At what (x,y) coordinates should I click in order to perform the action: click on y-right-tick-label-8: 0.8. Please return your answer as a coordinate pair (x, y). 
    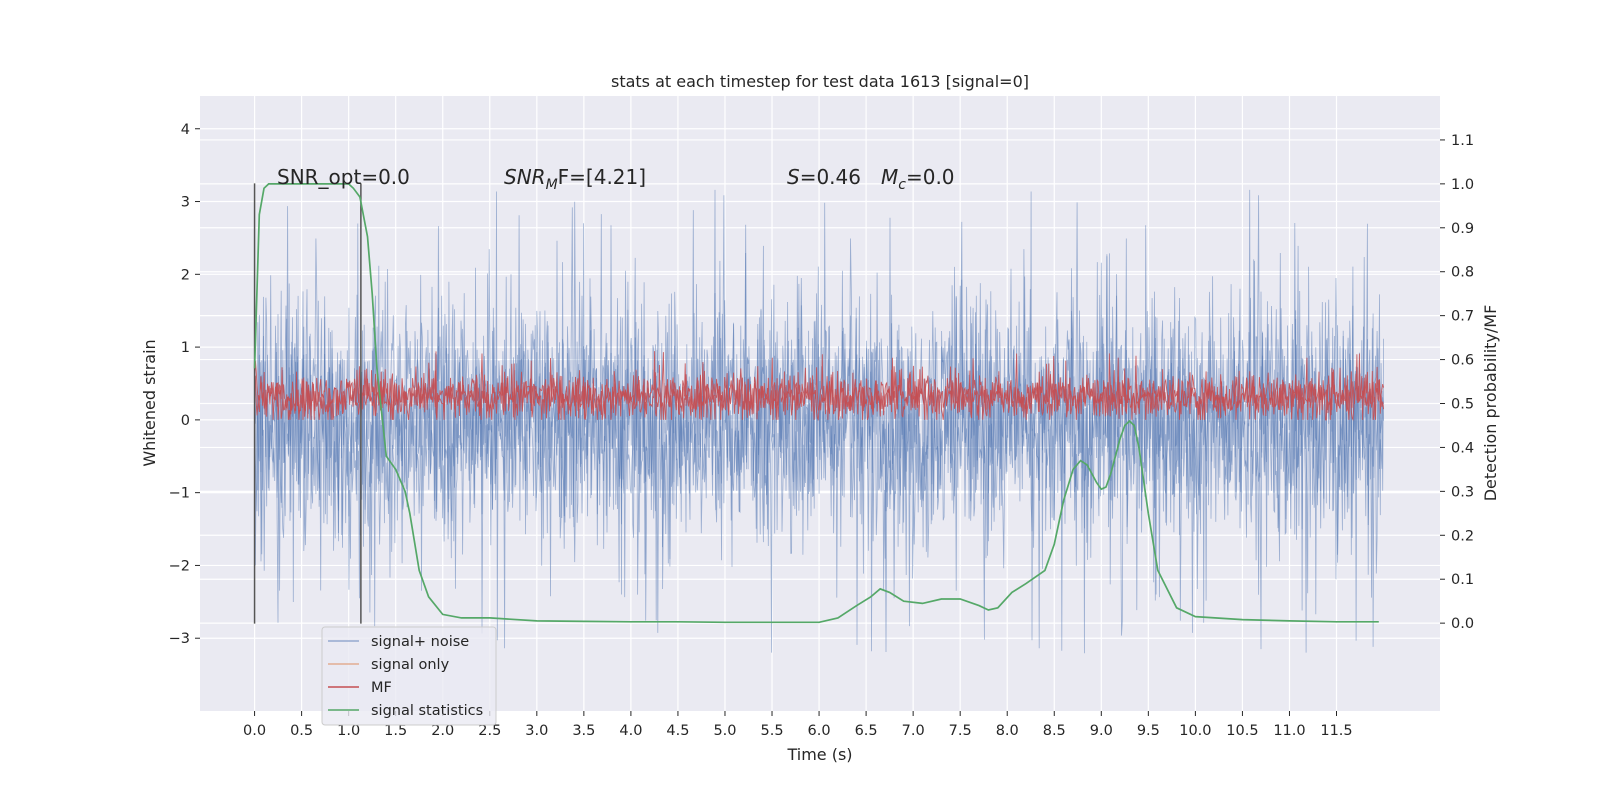
    Looking at the image, I should click on (1462, 273).